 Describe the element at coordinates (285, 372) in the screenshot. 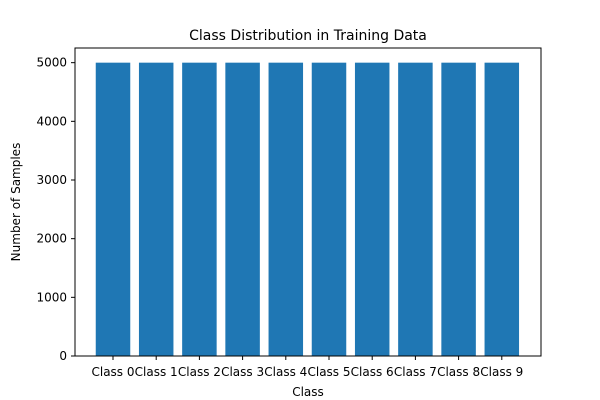

I see `x-tick-label-4: Class 4` at that location.